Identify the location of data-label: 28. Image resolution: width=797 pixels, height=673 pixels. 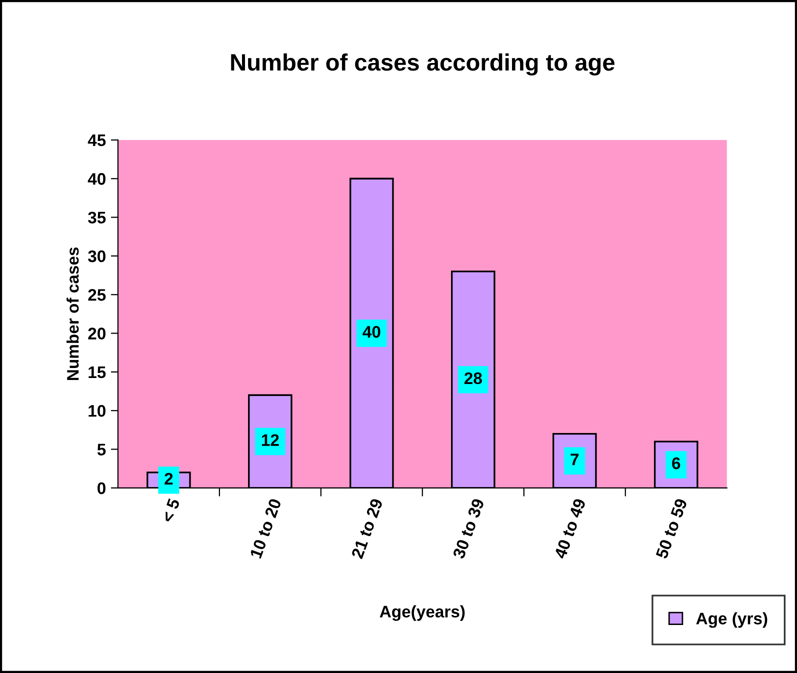
(473, 378).